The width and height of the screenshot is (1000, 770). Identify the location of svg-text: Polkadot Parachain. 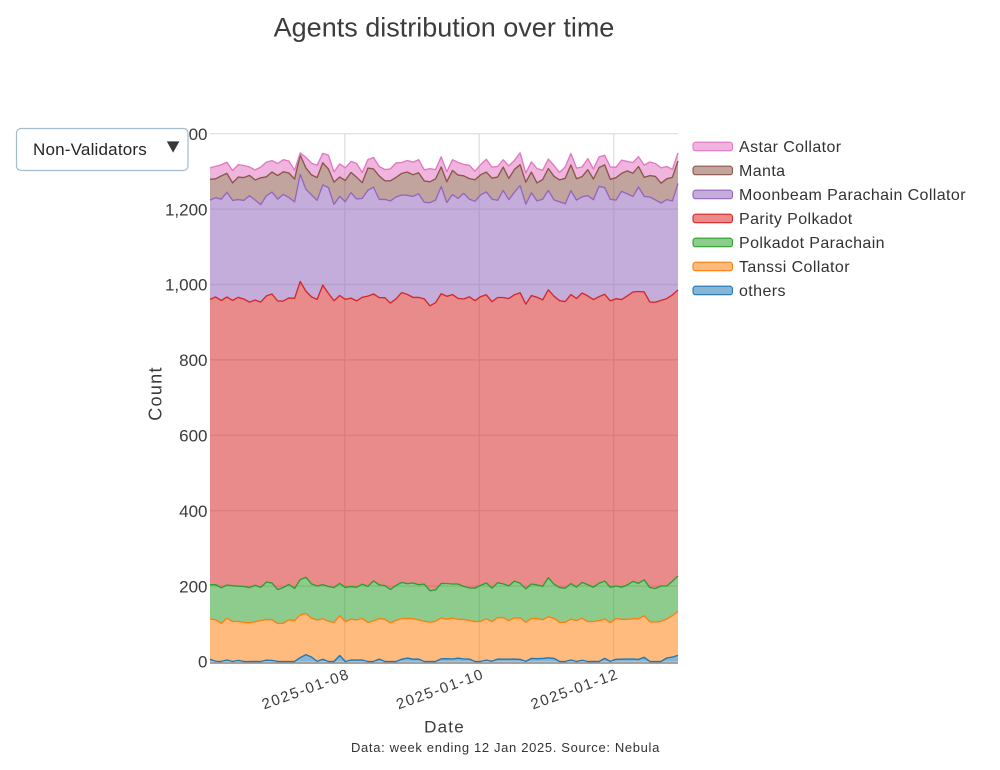
(812, 243).